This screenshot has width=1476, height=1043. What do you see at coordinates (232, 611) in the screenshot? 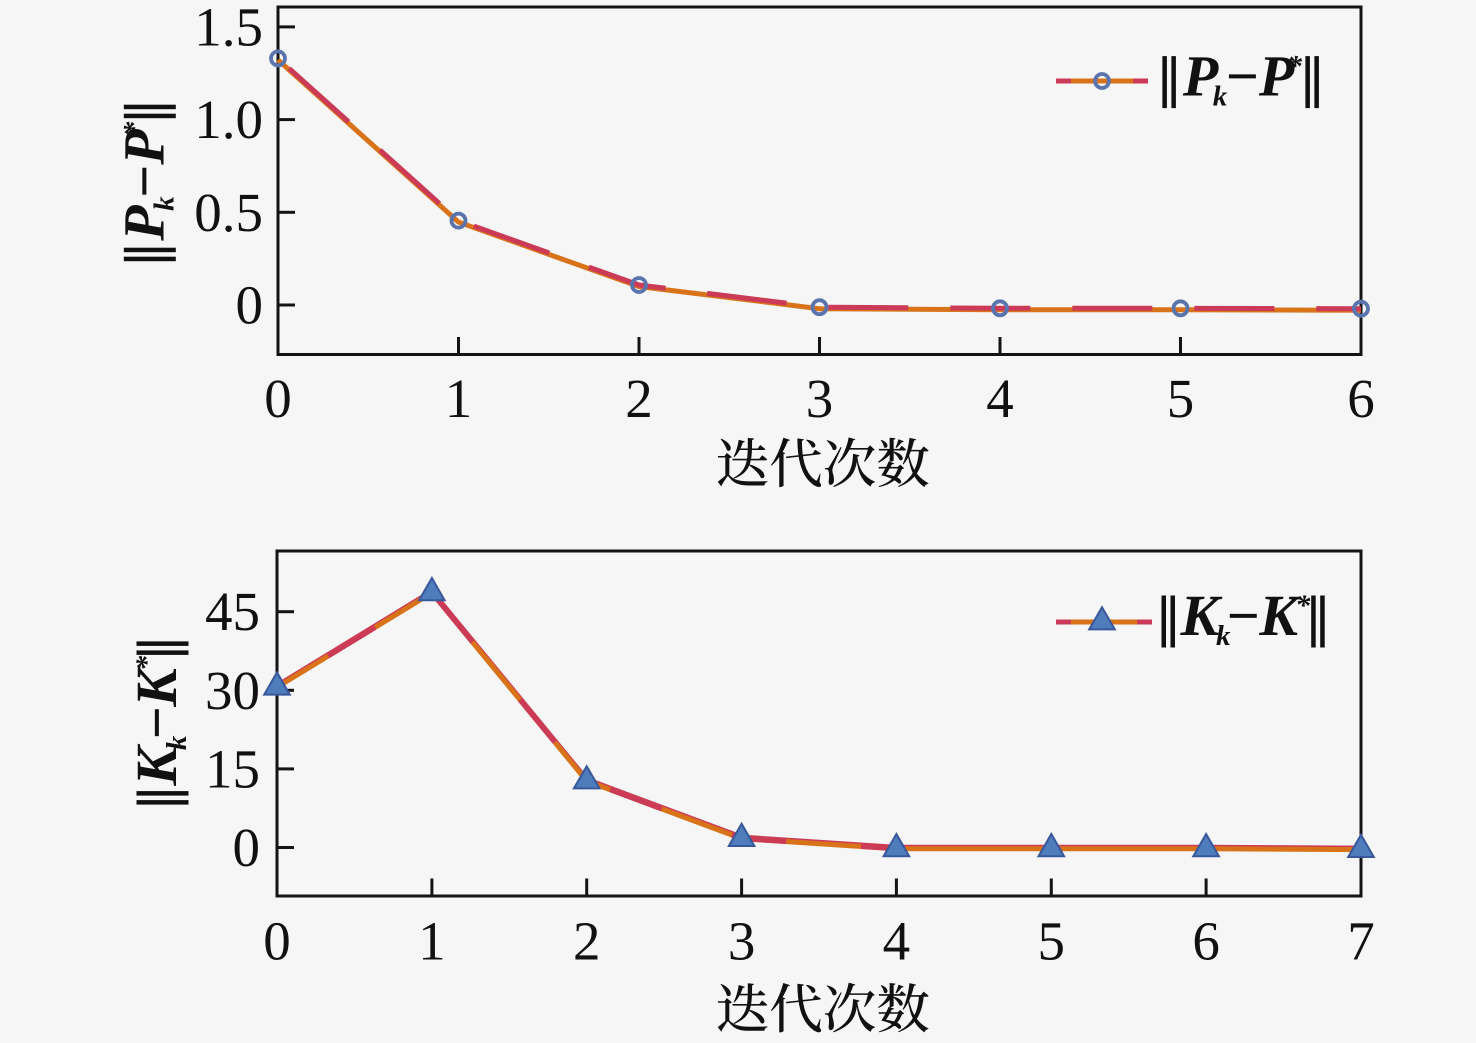
I see `svg-text: 45` at bounding box center [232, 611].